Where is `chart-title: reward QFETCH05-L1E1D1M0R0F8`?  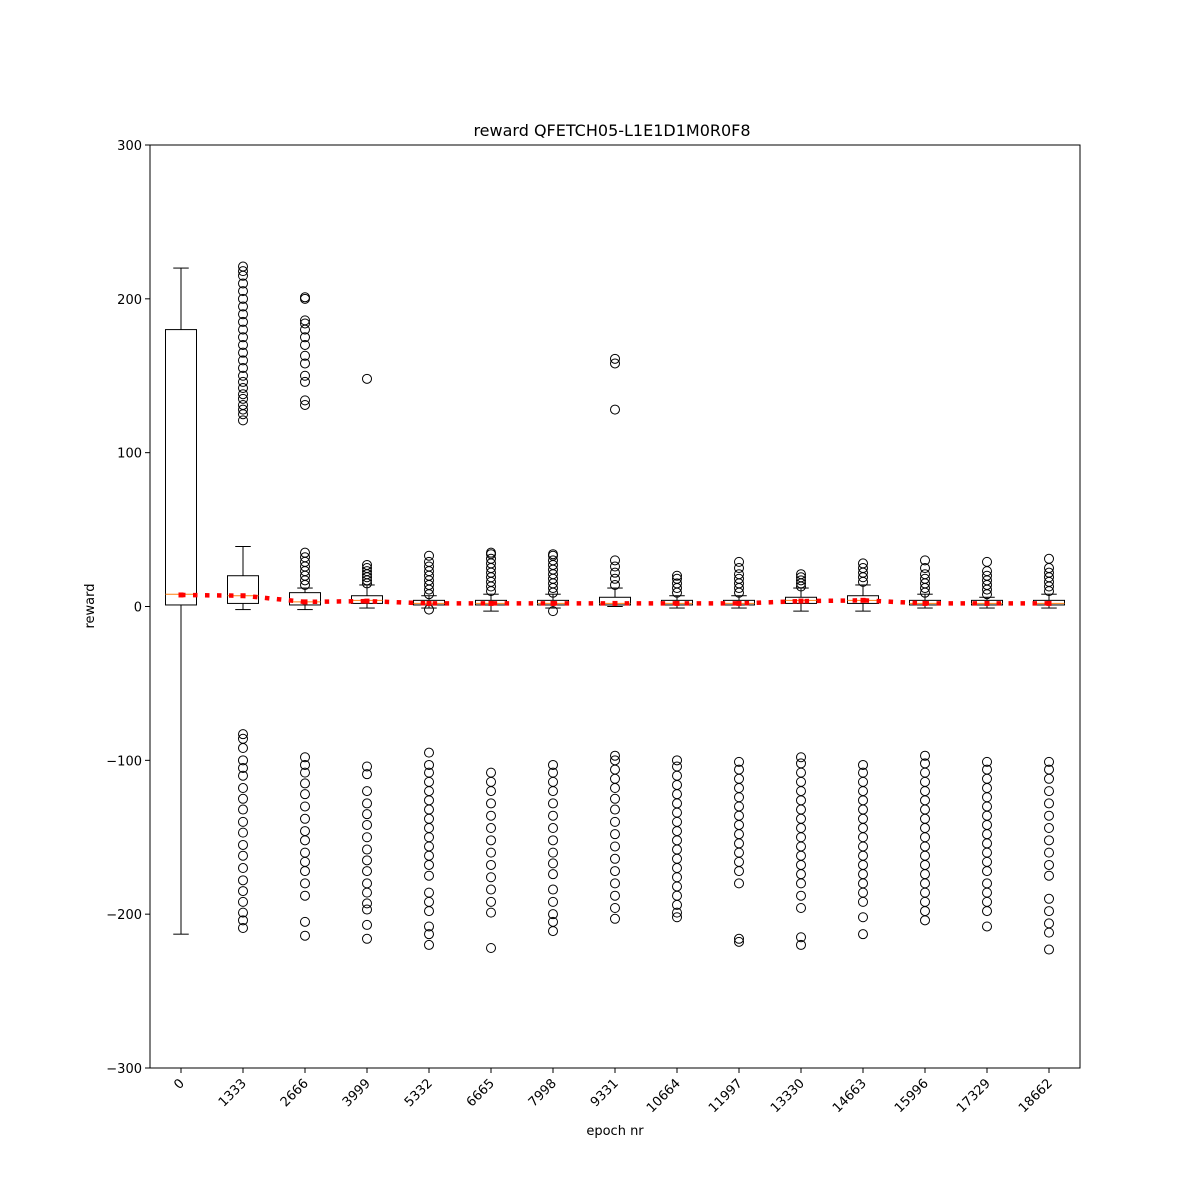
chart-title: reward QFETCH05-L1E1D1M0R0F8 is located at coordinates (611, 130).